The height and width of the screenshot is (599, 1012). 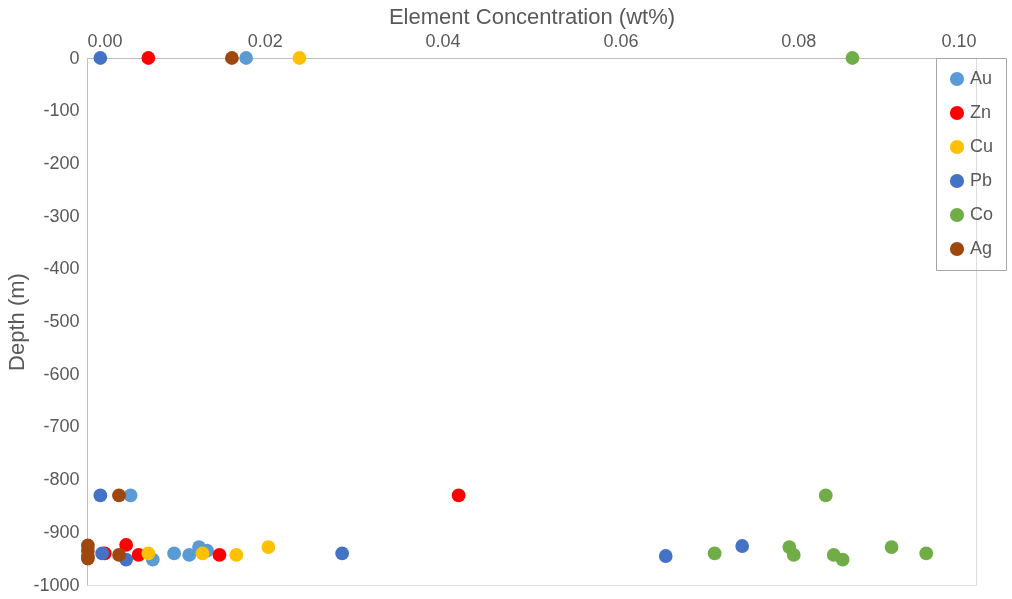 What do you see at coordinates (981, 180) in the screenshot?
I see `legend-label: Pb` at bounding box center [981, 180].